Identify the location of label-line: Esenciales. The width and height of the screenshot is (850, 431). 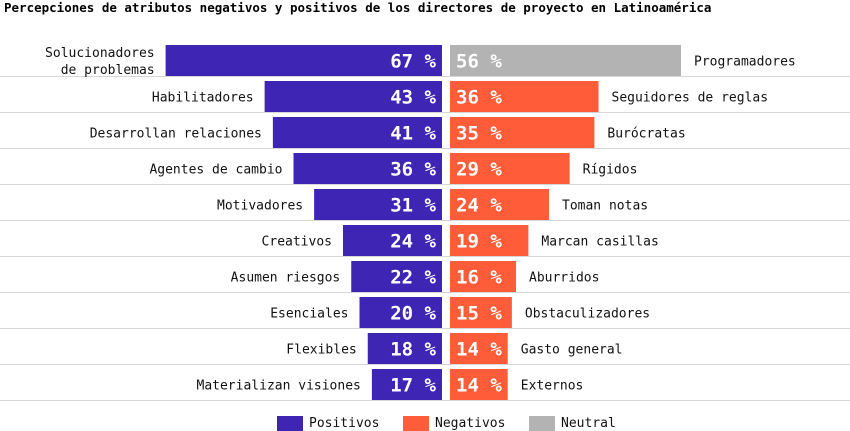
(309, 314).